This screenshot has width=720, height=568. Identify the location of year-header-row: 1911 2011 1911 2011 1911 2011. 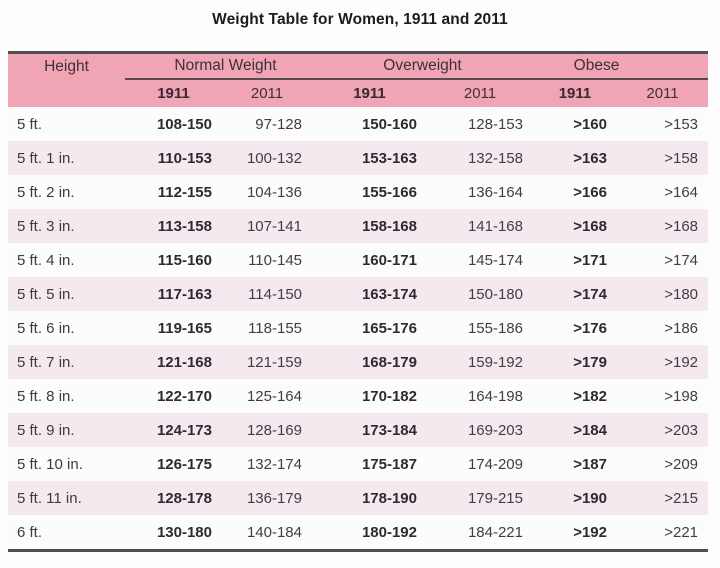
(358, 93).